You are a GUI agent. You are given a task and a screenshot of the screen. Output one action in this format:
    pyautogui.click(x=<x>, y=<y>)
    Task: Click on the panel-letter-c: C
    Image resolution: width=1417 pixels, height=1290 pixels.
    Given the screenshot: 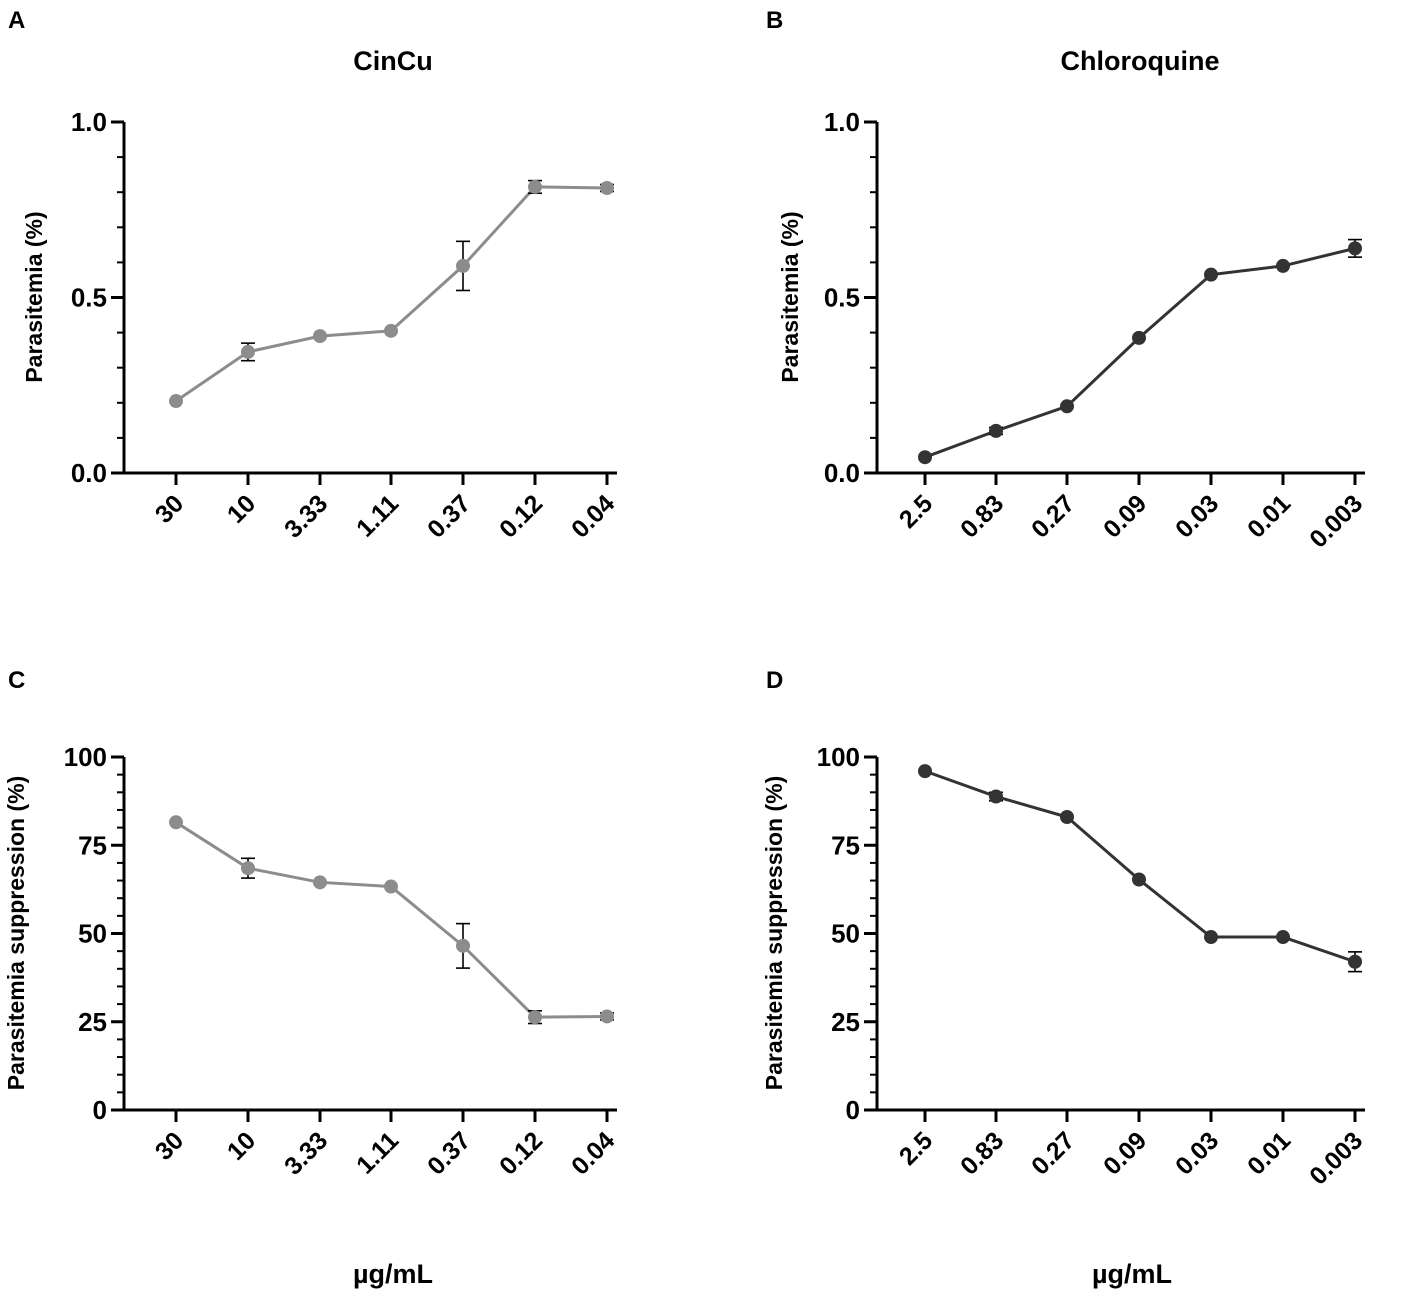 What is the action you would take?
    pyautogui.click(x=16, y=680)
    